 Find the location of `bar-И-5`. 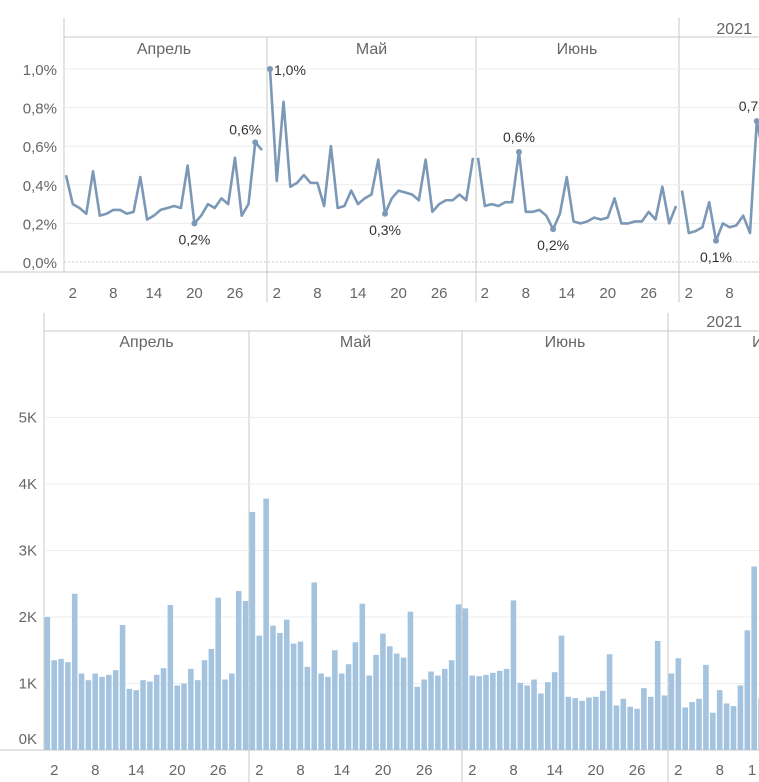

bar-И-5 is located at coordinates (699, 724).